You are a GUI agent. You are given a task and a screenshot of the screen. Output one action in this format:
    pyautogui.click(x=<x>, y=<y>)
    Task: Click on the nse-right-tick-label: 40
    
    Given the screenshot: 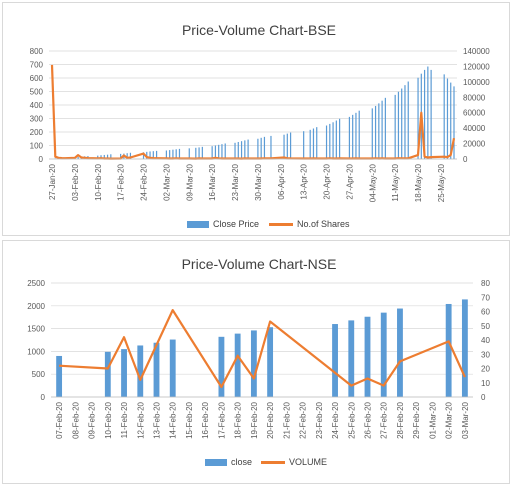 What is the action you would take?
    pyautogui.click(x=485, y=340)
    